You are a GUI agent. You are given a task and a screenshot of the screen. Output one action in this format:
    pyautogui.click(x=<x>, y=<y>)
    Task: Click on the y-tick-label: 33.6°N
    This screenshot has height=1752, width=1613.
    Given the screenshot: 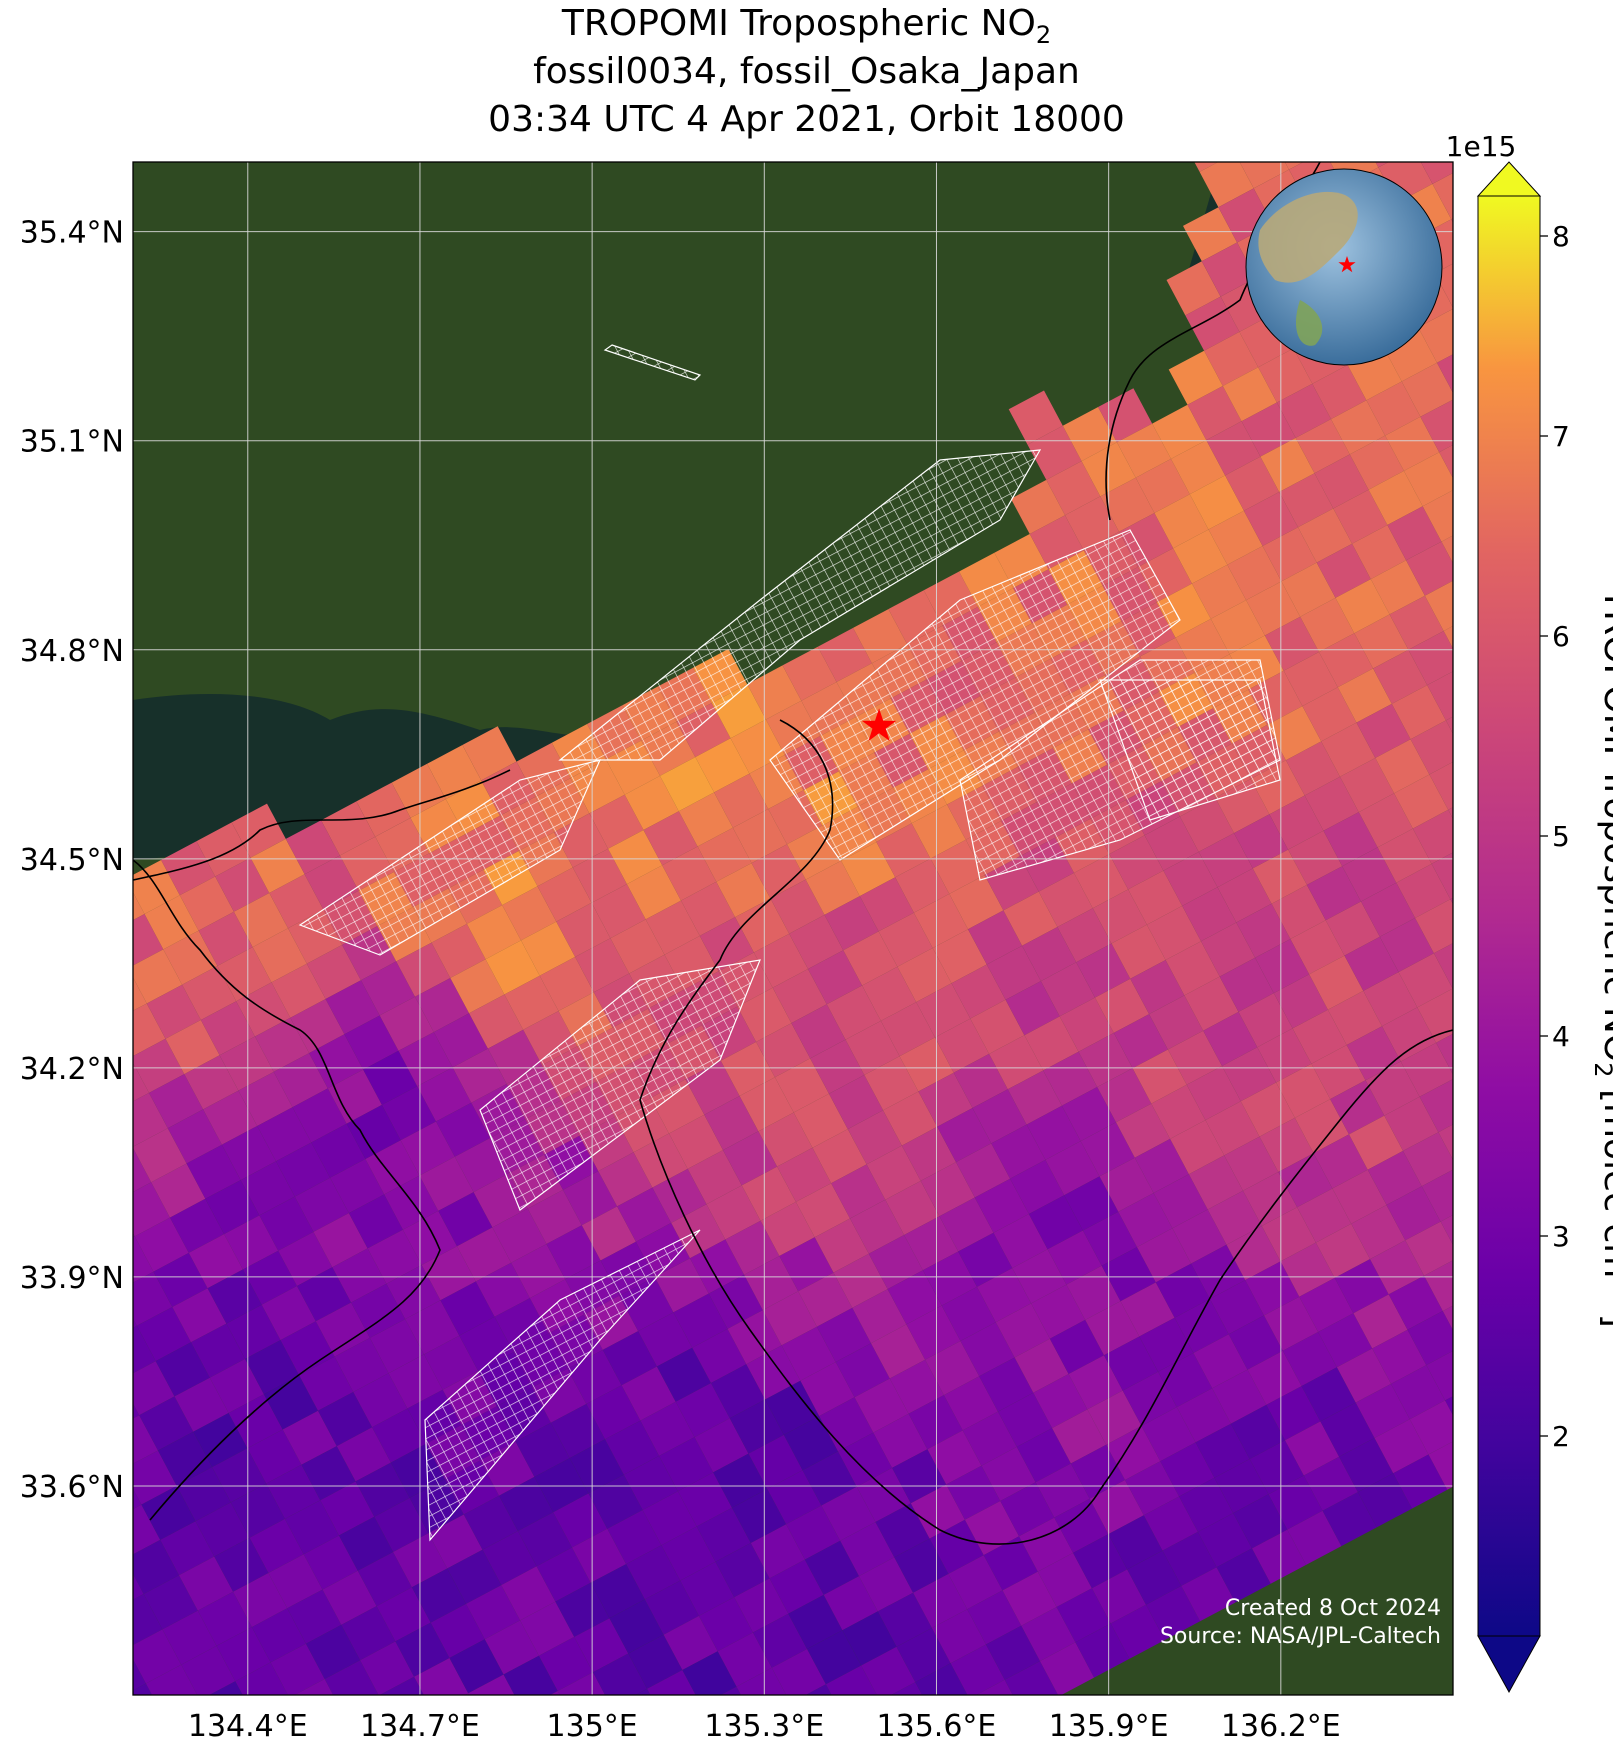 What is the action you would take?
    pyautogui.click(x=72, y=1487)
    